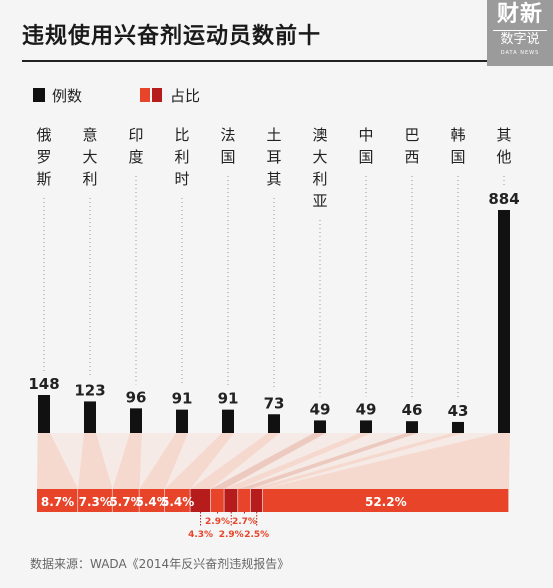  I want to click on category-label: 韩国, so click(457, 146).